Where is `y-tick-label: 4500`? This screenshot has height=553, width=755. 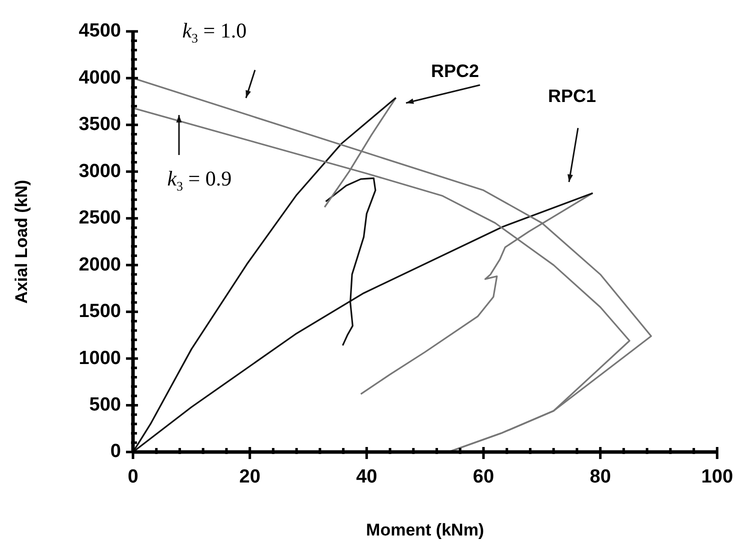 y-tick-label: 4500 is located at coordinates (99, 31).